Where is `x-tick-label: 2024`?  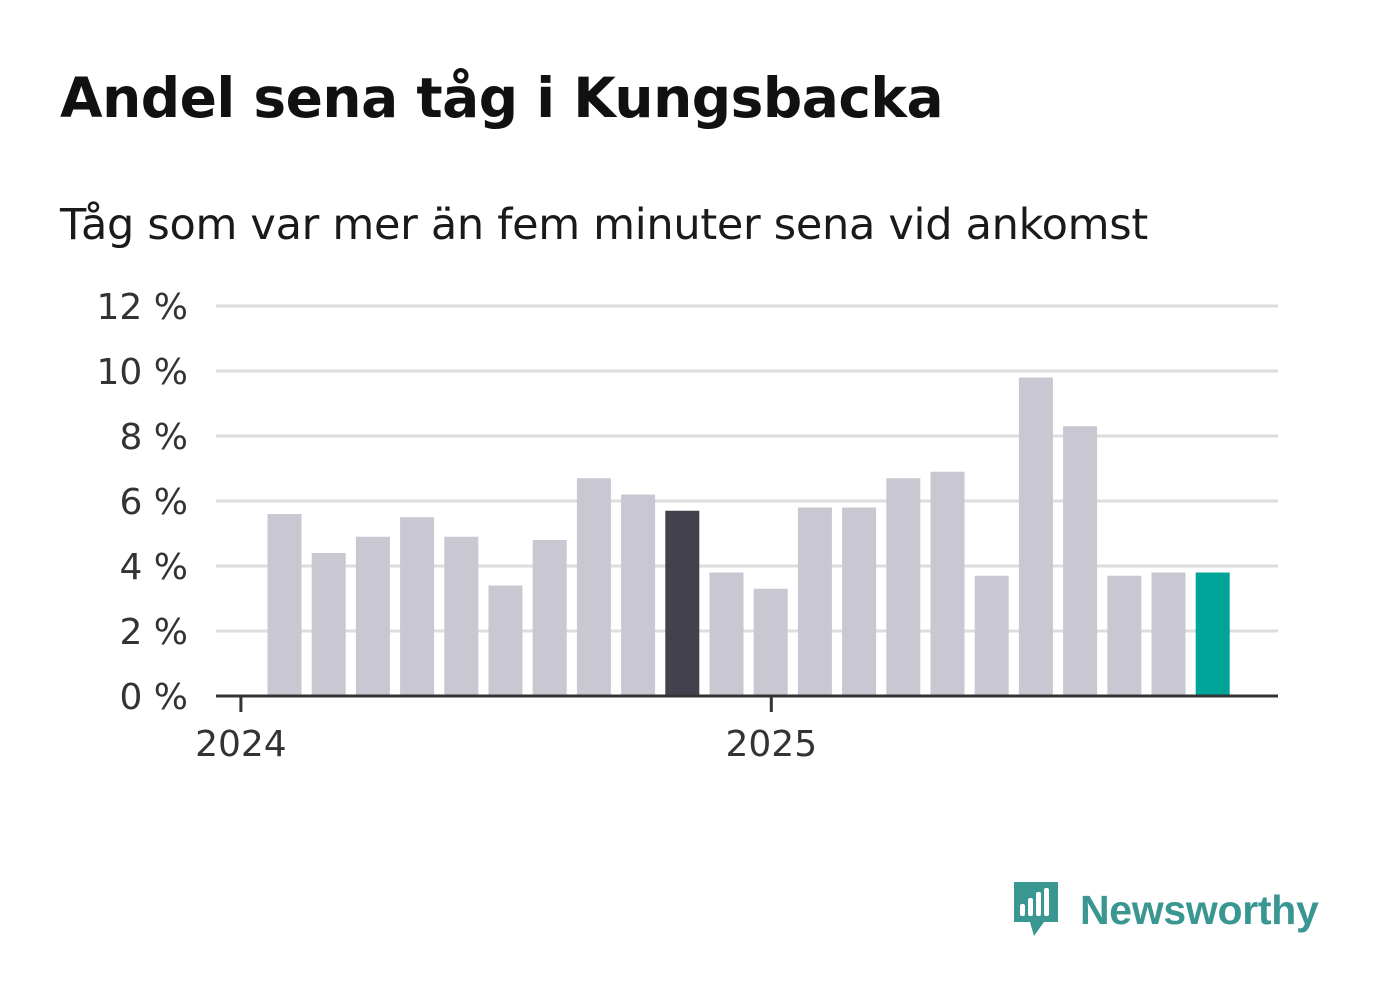 x-tick-label: 2024 is located at coordinates (241, 744).